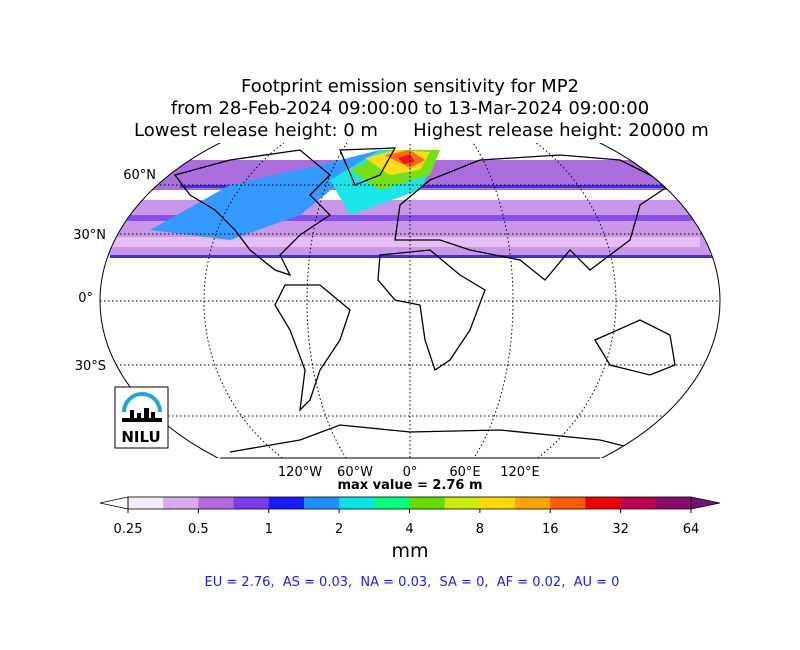  I want to click on lon-label: 60°E, so click(464, 472).